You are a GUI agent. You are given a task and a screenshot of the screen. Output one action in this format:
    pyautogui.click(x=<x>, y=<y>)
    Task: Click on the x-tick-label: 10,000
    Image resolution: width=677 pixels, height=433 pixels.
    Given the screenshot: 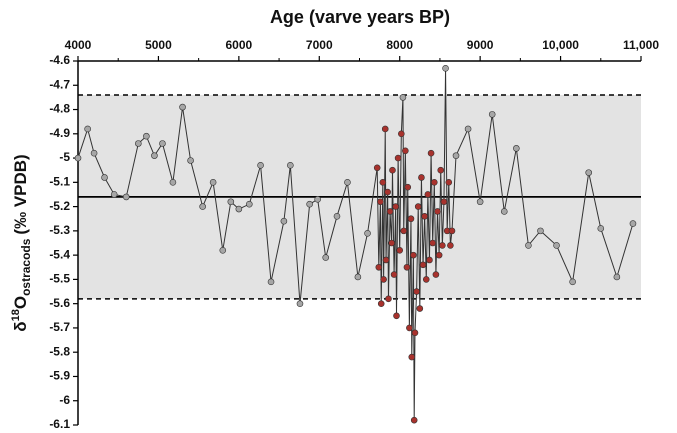 What is the action you would take?
    pyautogui.click(x=560, y=45)
    